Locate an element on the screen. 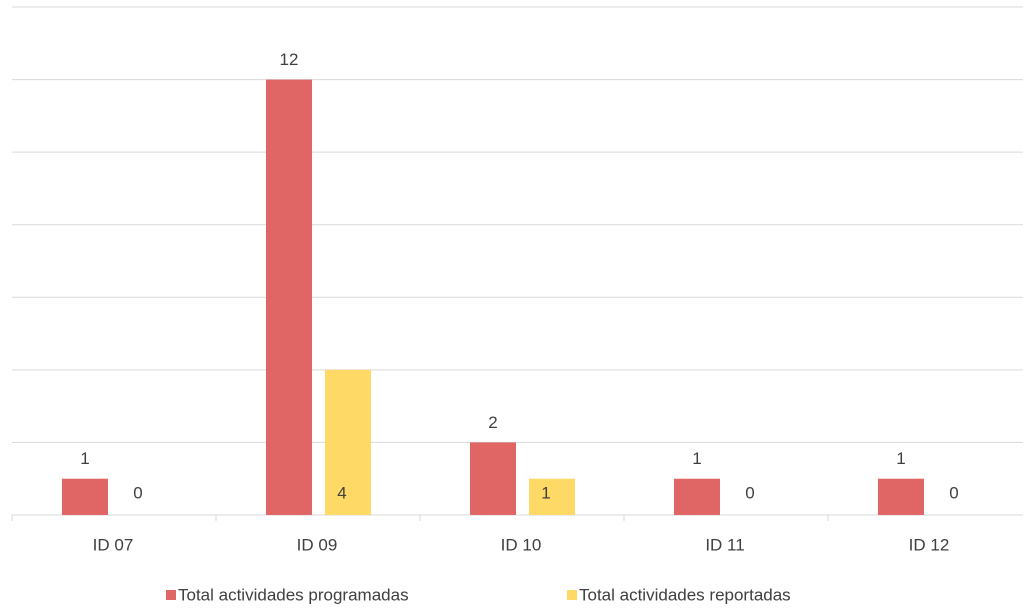  legend-label: Total actividades programadas is located at coordinates (293, 594).